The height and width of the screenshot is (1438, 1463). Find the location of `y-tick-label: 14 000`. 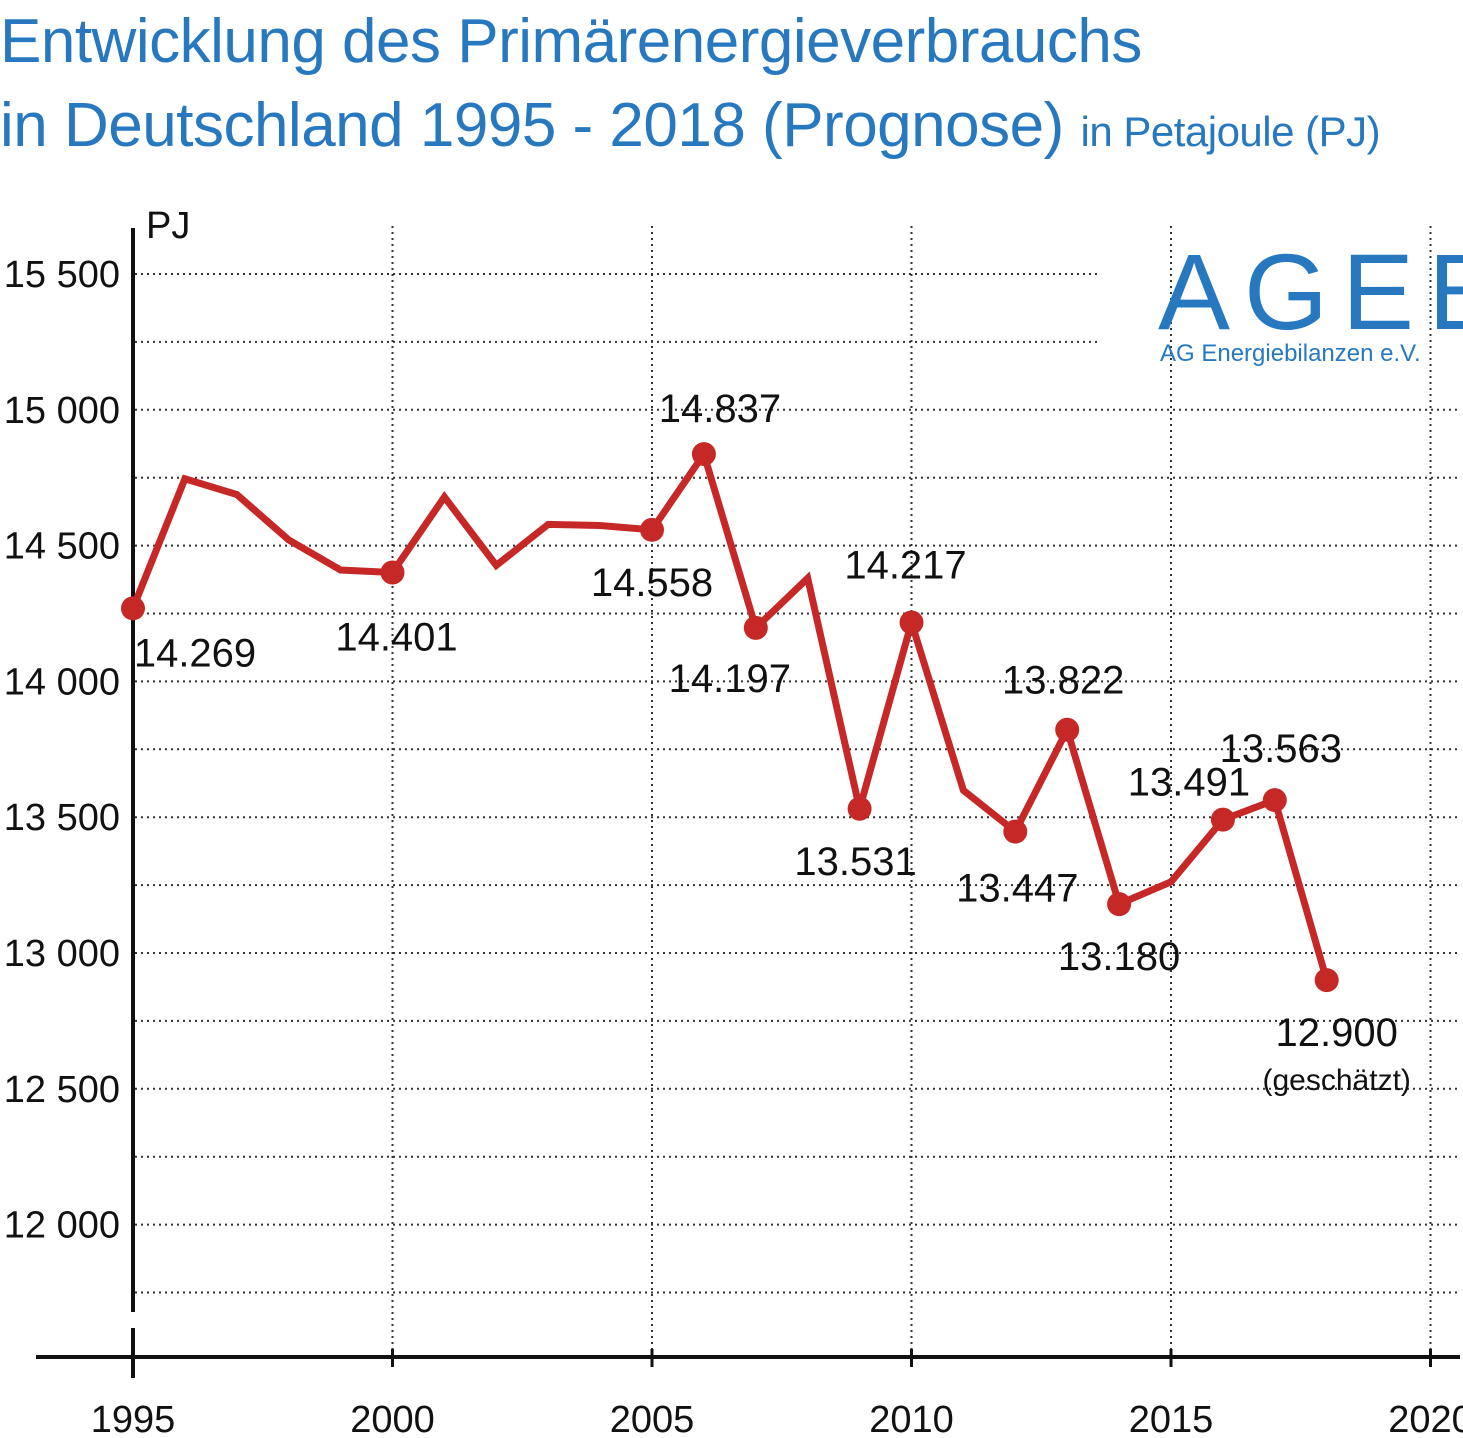

y-tick-label: 14 000 is located at coordinates (62, 682).